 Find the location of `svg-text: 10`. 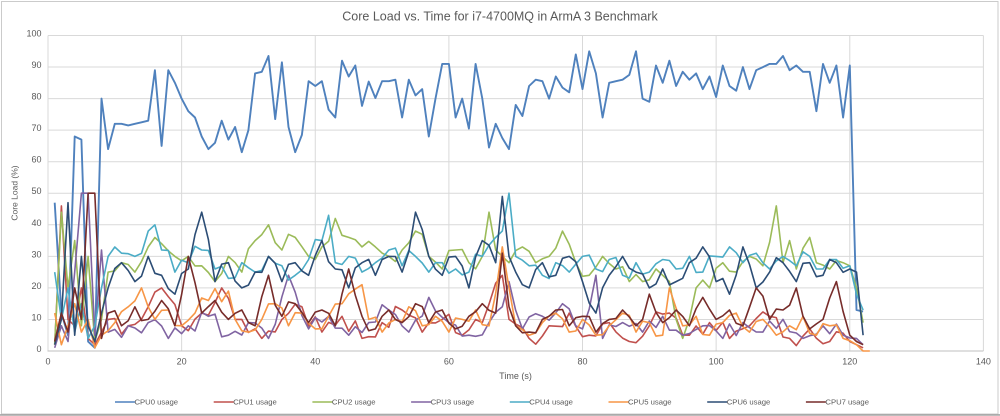

svg-text: 10 is located at coordinates (36, 317).